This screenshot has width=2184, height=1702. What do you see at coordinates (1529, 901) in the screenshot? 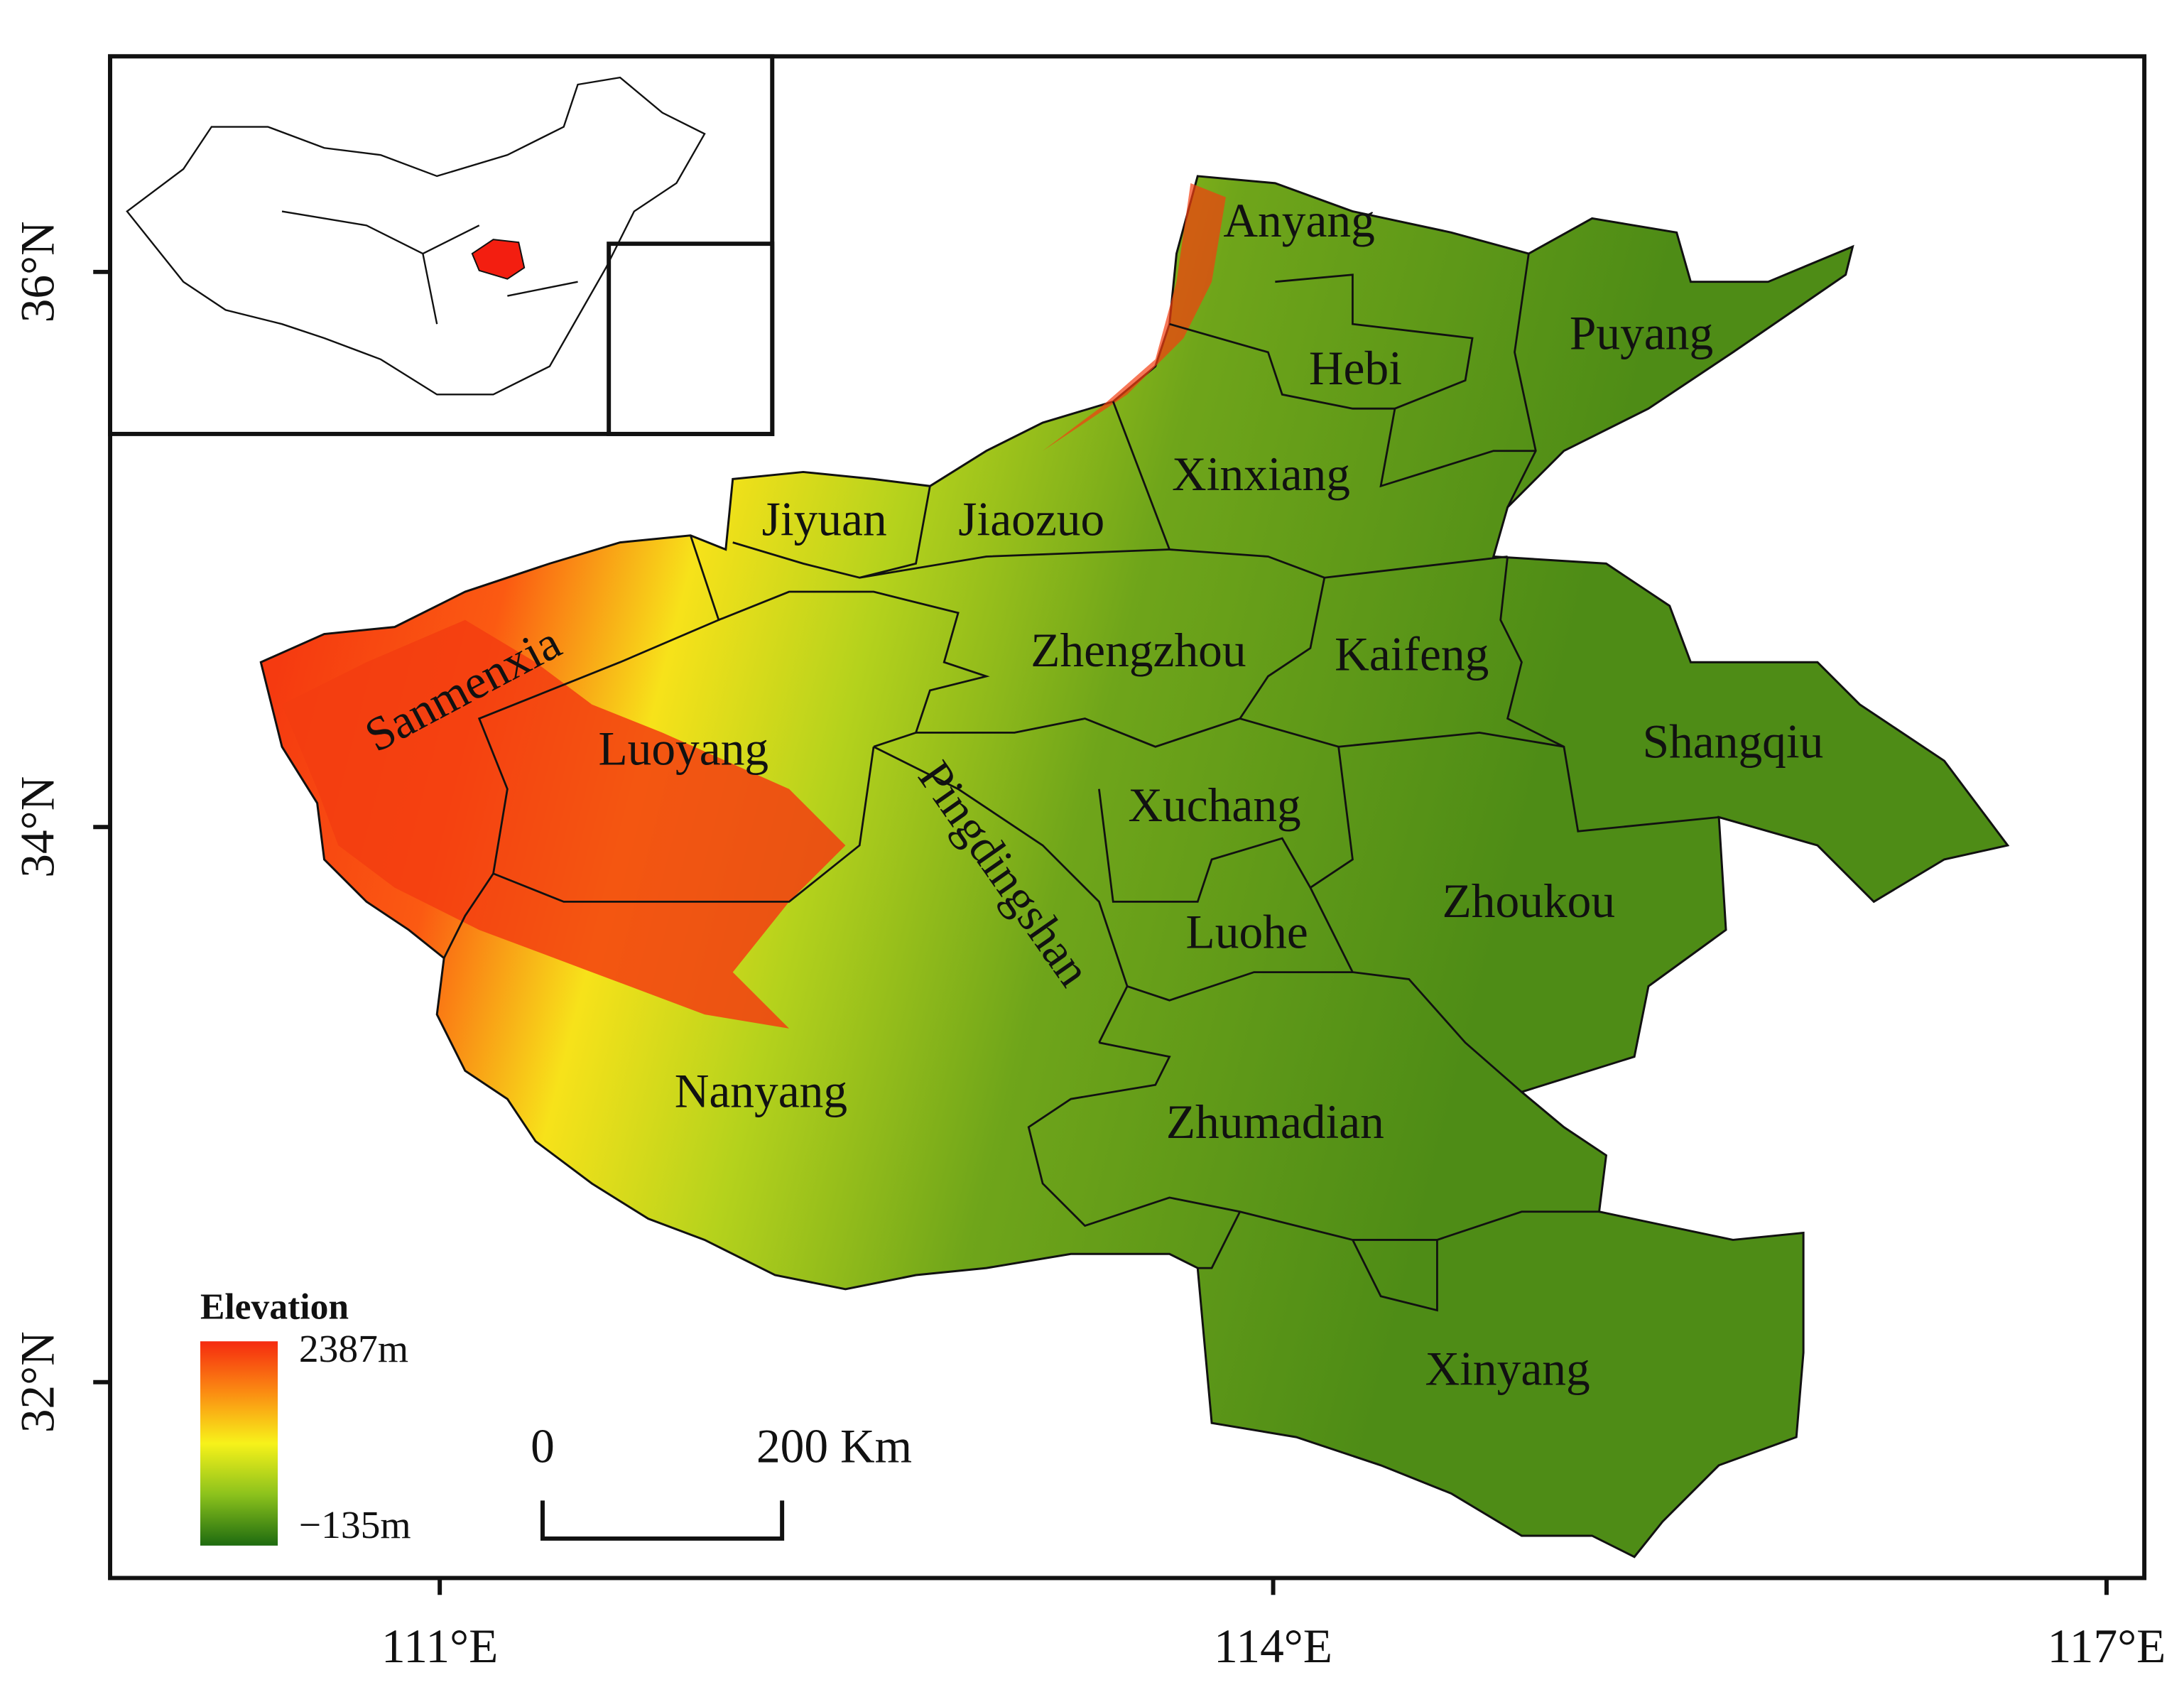
I see `region-label: Zhoukou` at bounding box center [1529, 901].